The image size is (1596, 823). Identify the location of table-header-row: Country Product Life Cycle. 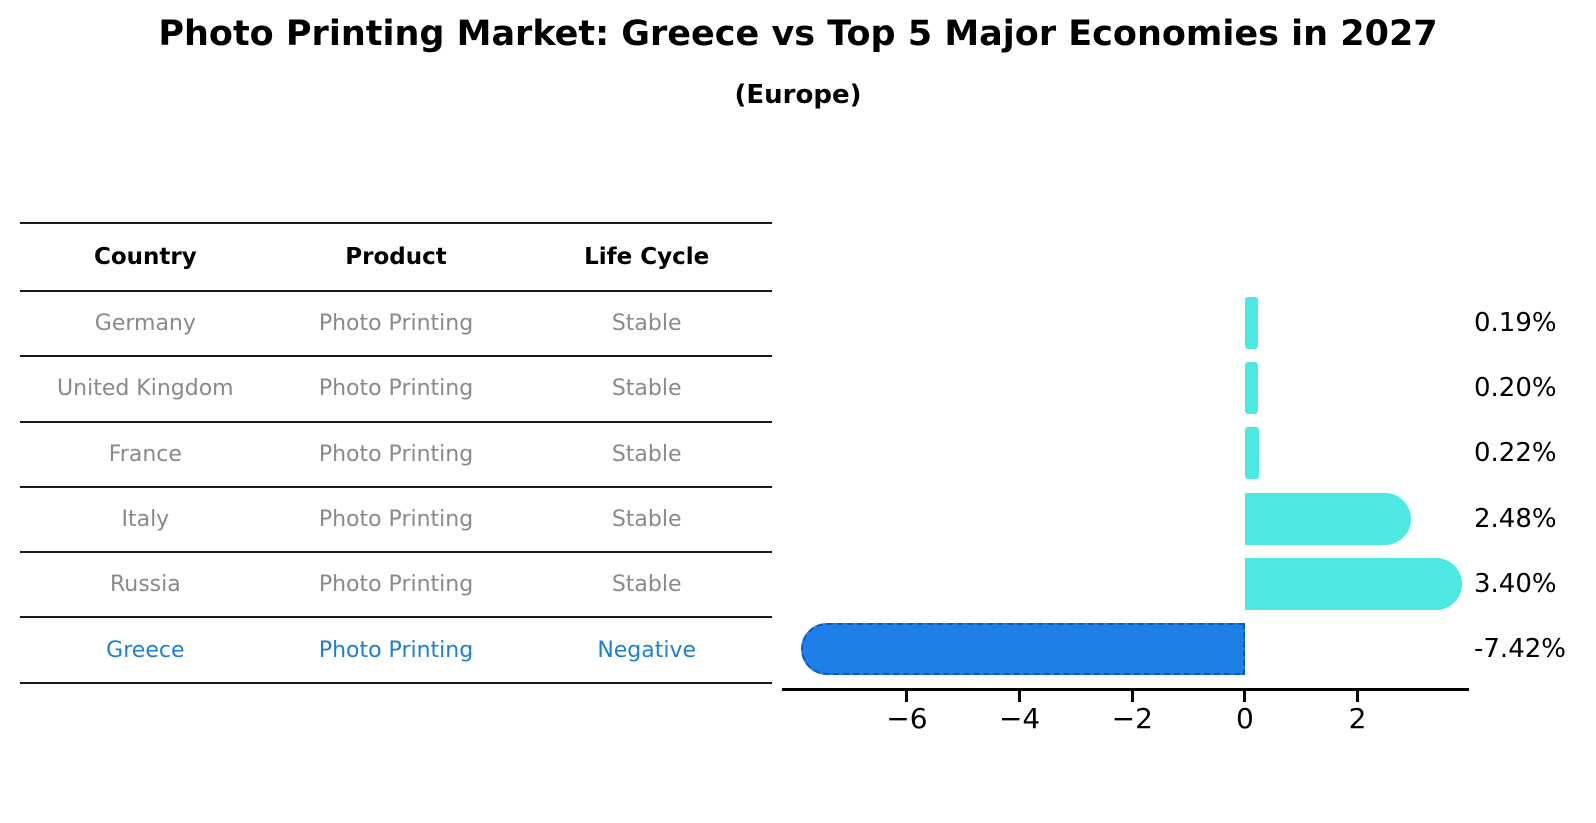
(396, 258).